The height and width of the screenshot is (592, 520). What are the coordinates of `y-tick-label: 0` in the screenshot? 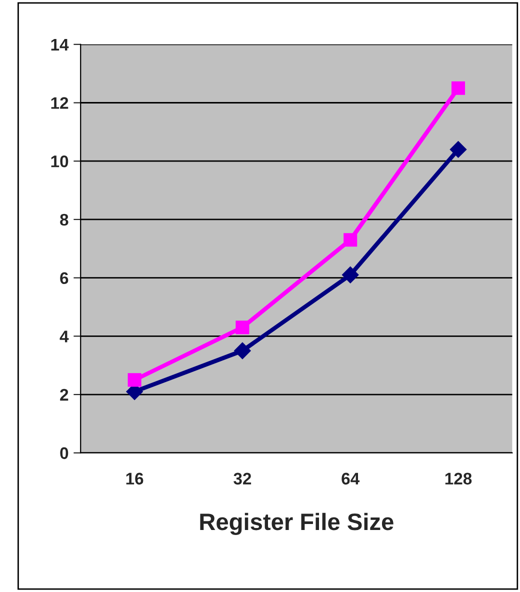 It's located at (64, 453).